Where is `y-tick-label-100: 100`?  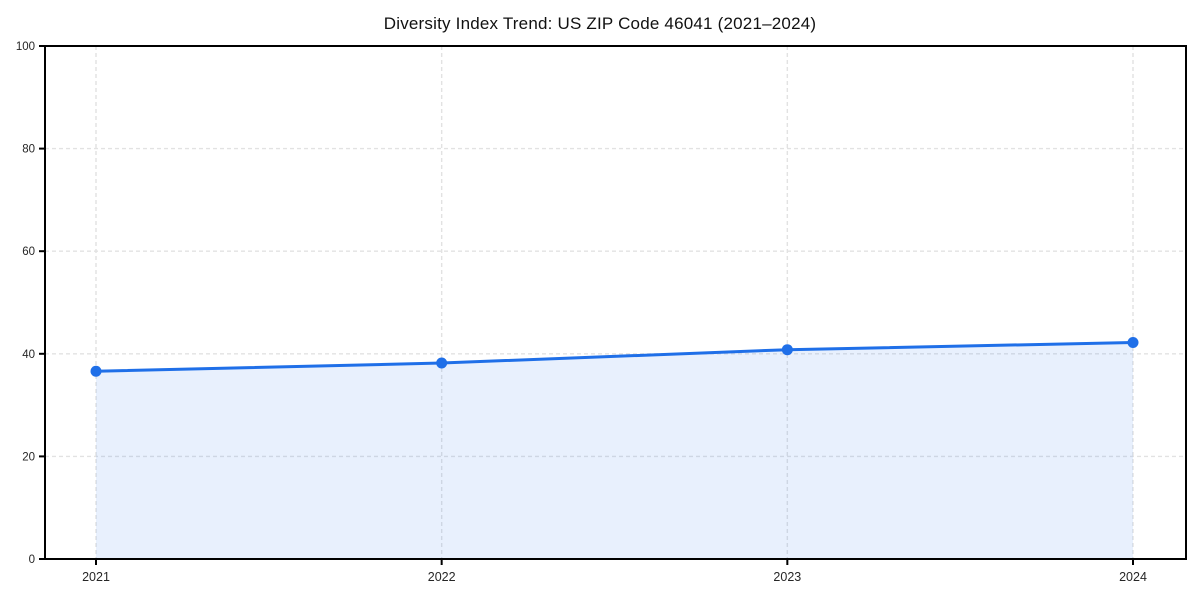 y-tick-label-100: 100 is located at coordinates (25, 47).